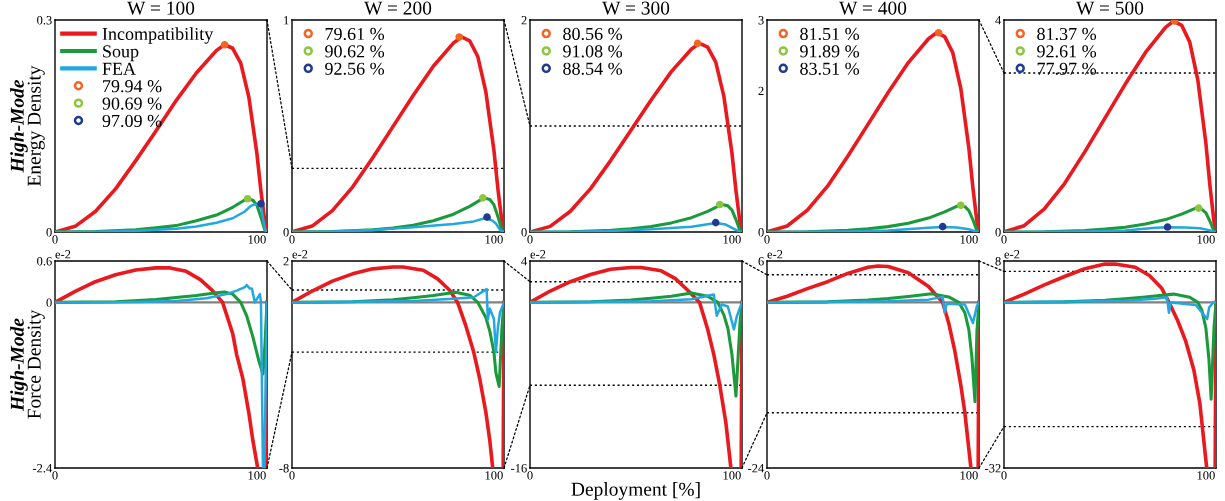 This screenshot has height=501, width=1225. What do you see at coordinates (355, 68) in the screenshot?
I see `legend-label: 92.56 %` at bounding box center [355, 68].